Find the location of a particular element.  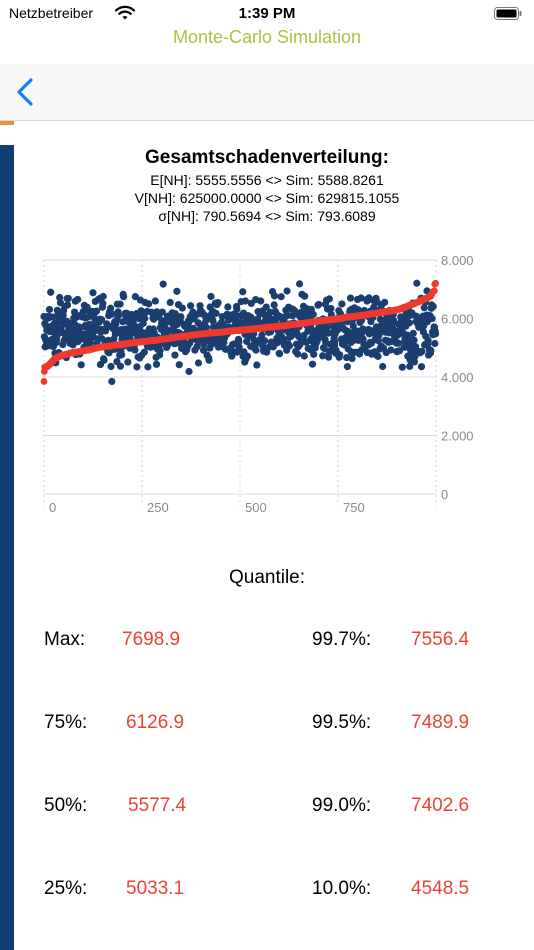

quantile-label: Max: is located at coordinates (65, 639).